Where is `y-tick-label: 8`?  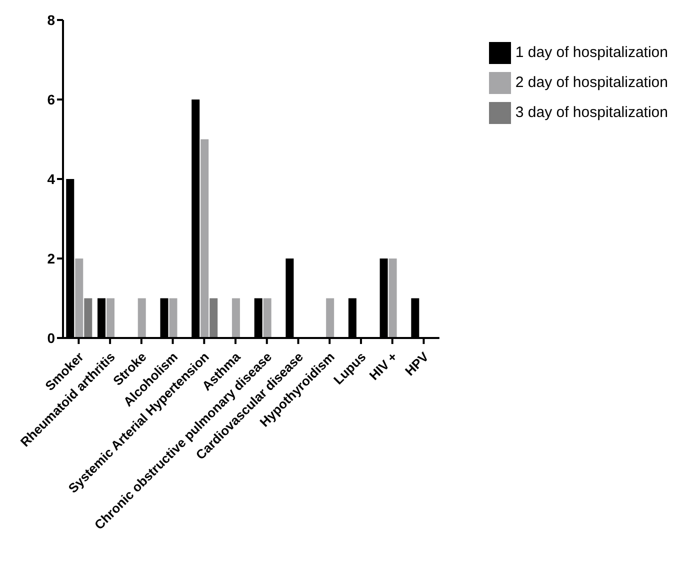
y-tick-label: 8 is located at coordinates (51, 20).